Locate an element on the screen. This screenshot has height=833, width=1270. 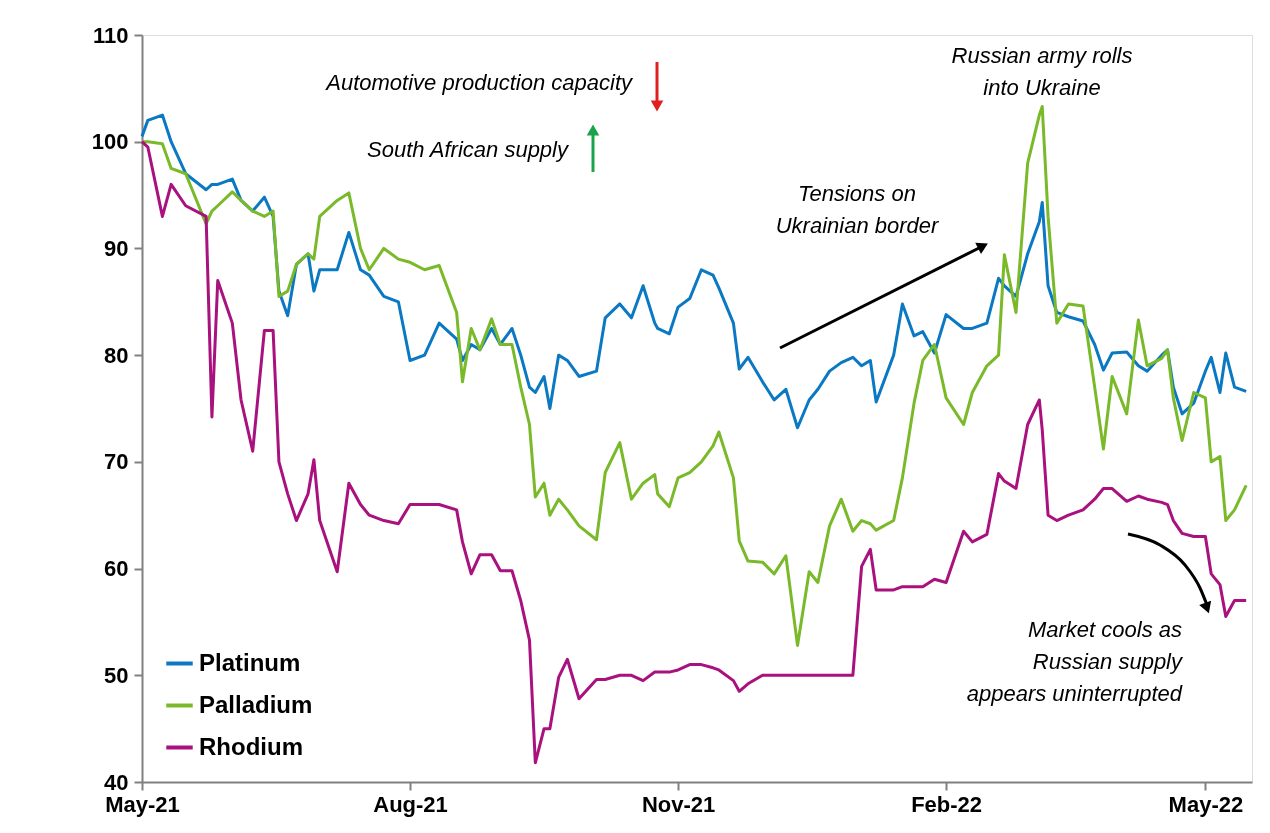
y-tick-label: 90 is located at coordinates (116, 248).